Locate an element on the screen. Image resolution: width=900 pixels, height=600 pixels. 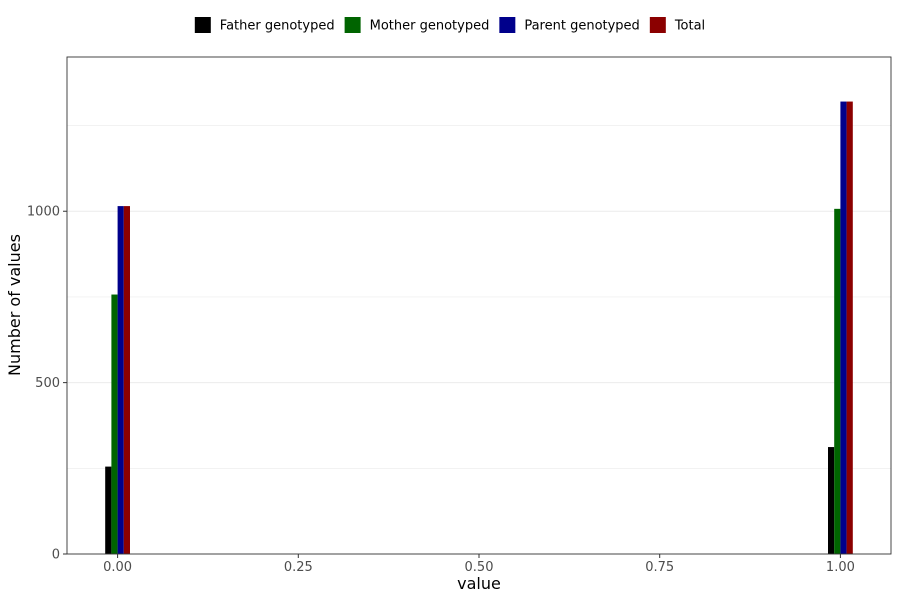
x-axis-title: value is located at coordinates (479, 583).